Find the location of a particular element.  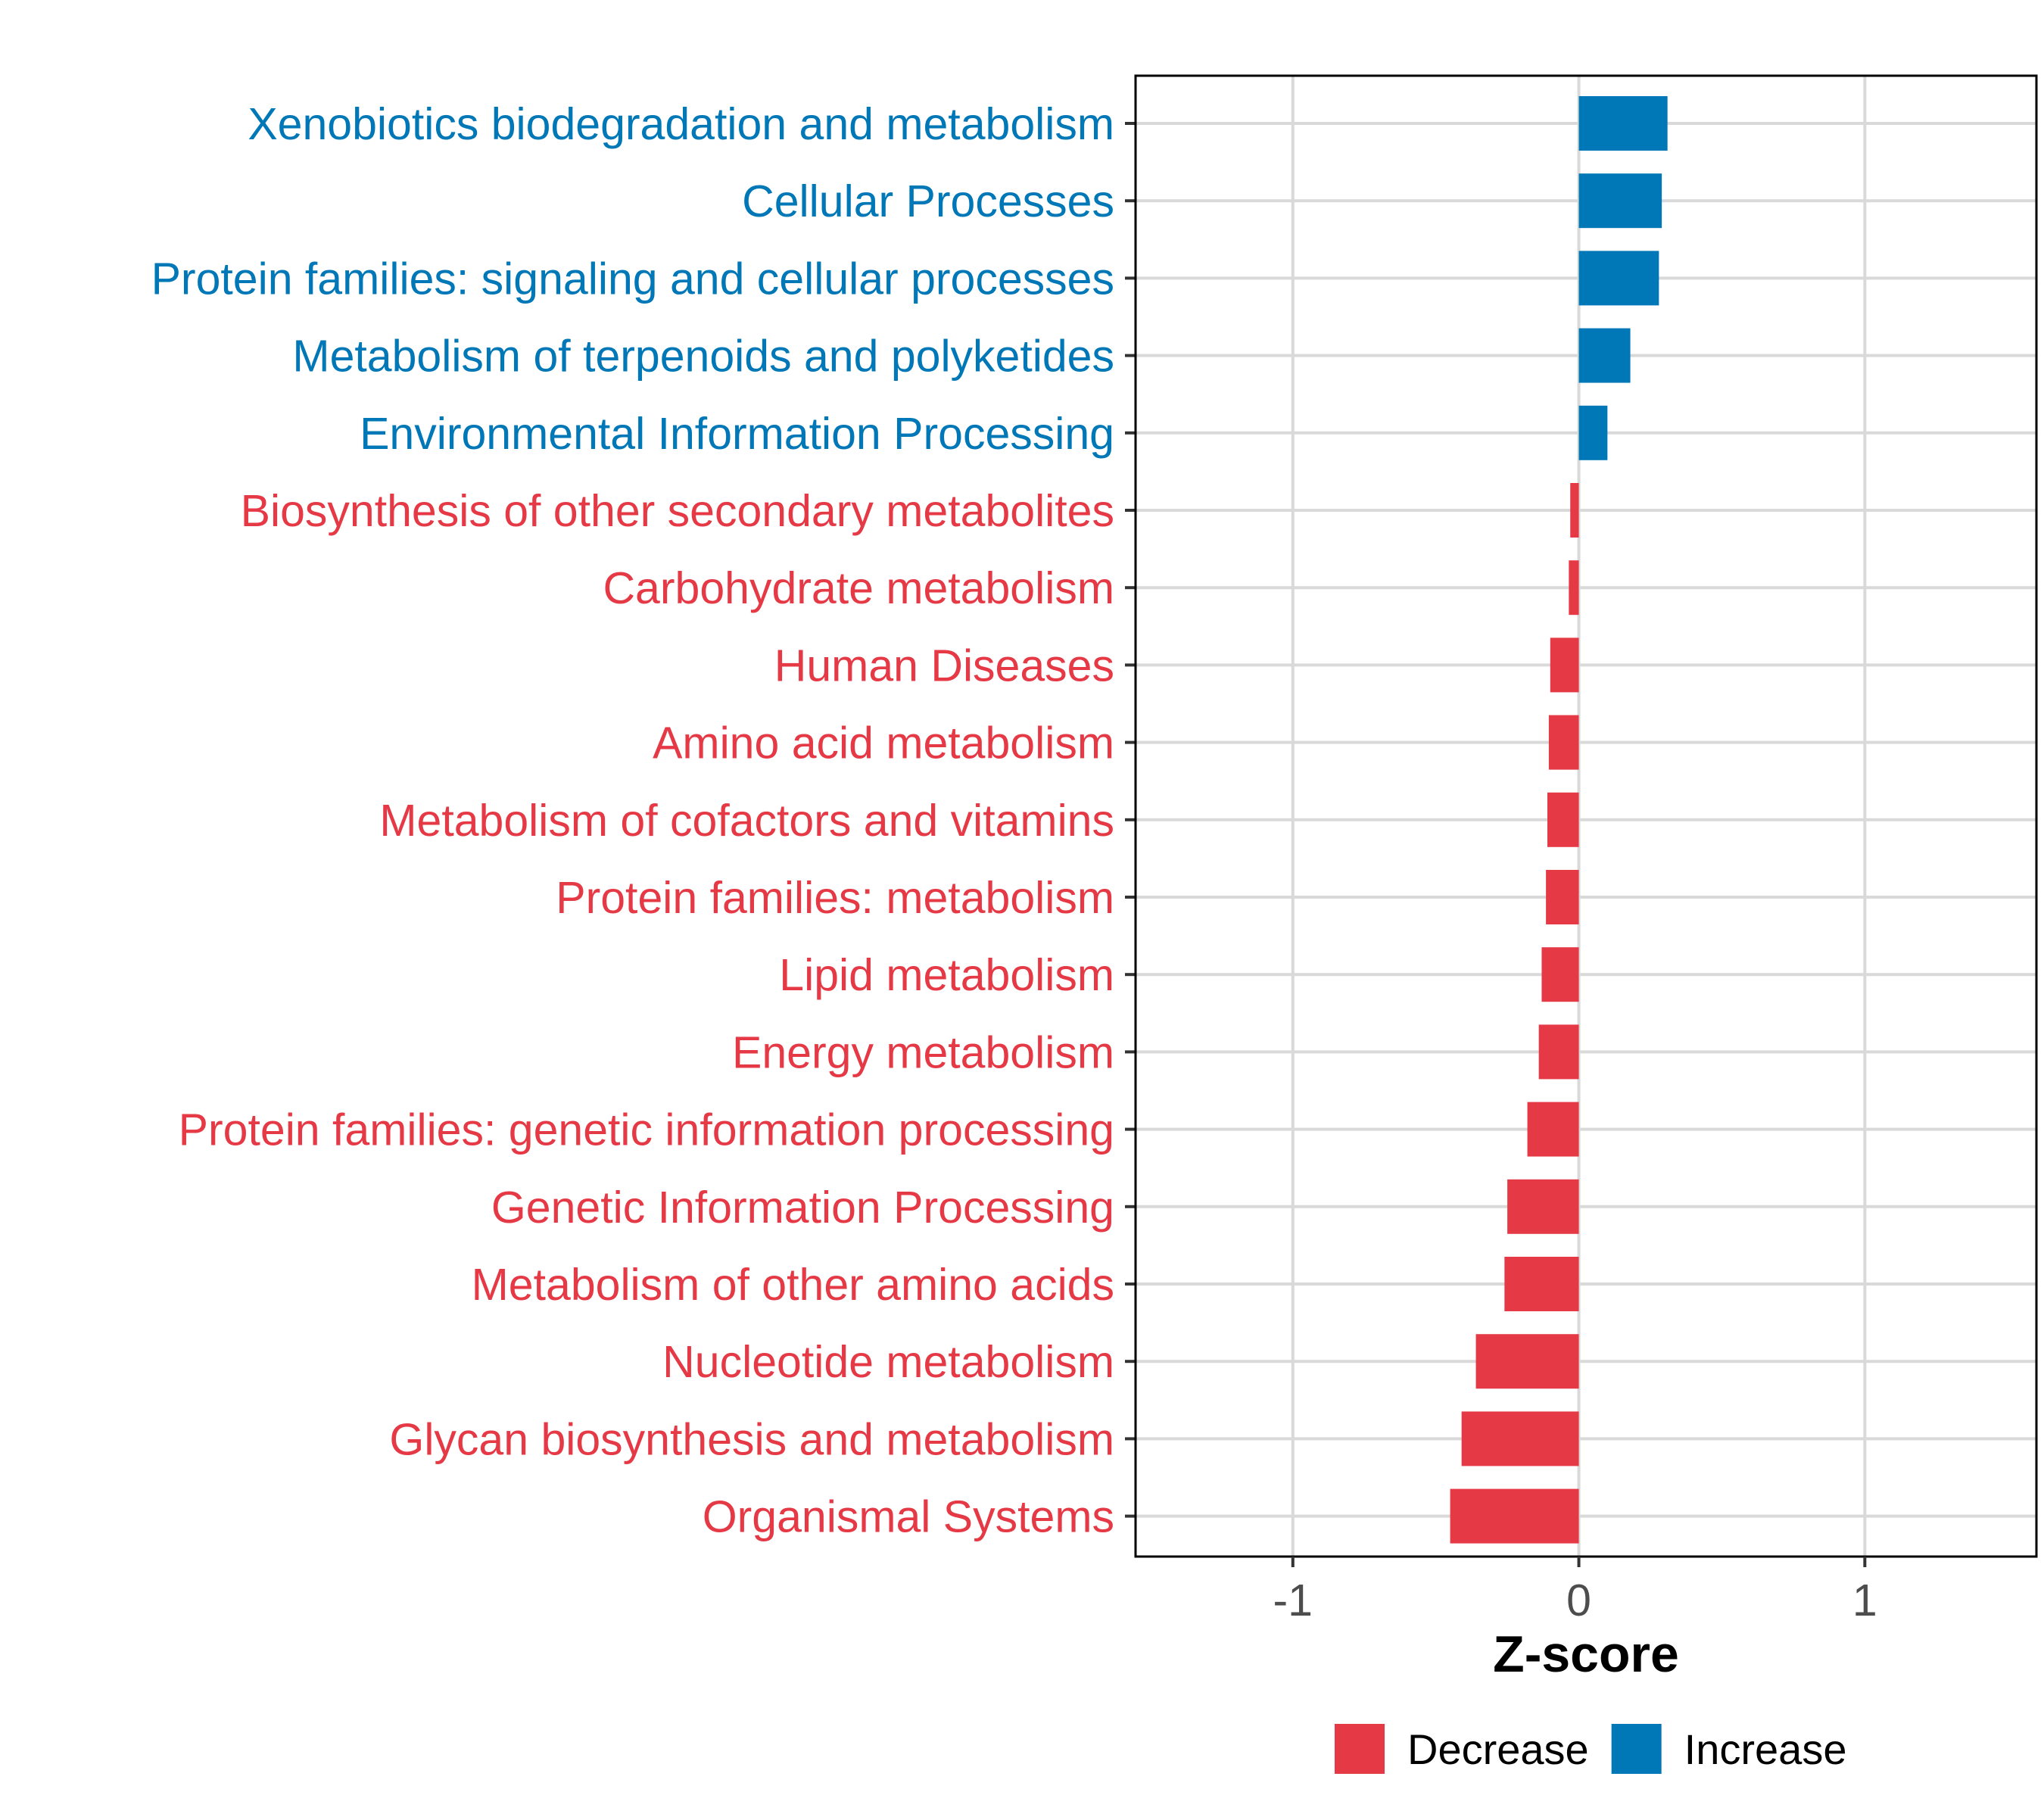

category-label: Organismal Systems is located at coordinates (909, 1517).